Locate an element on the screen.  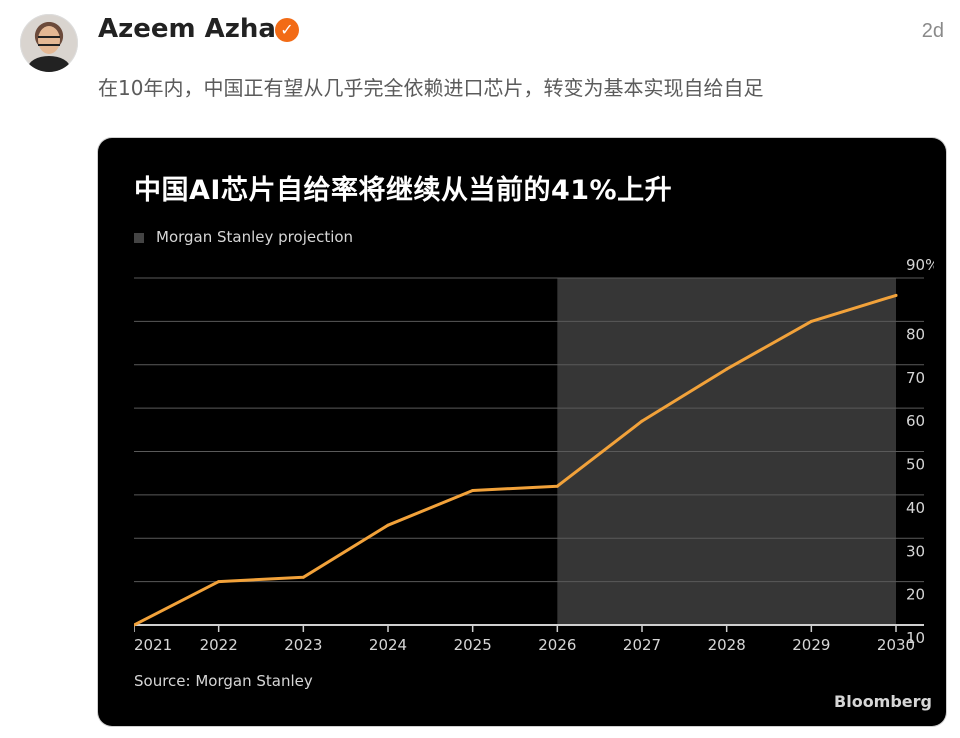
x-tick-label: 2024 is located at coordinates (388, 645).